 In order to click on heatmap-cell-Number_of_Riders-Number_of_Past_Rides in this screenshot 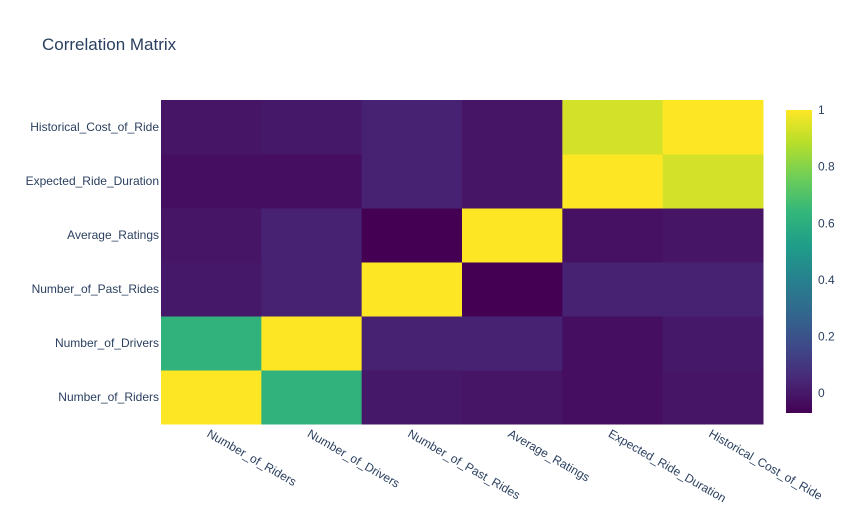, I will do `click(412, 397)`.